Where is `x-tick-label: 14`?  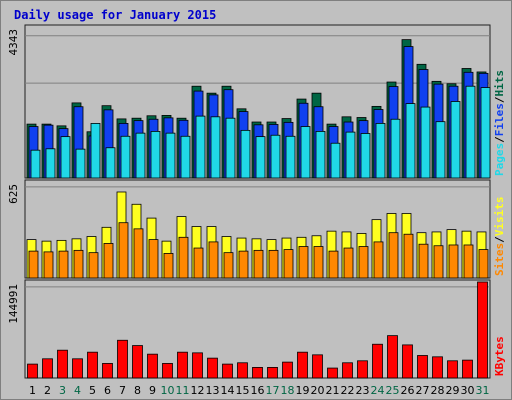
x-tick-label: 14 is located at coordinates (228, 390).